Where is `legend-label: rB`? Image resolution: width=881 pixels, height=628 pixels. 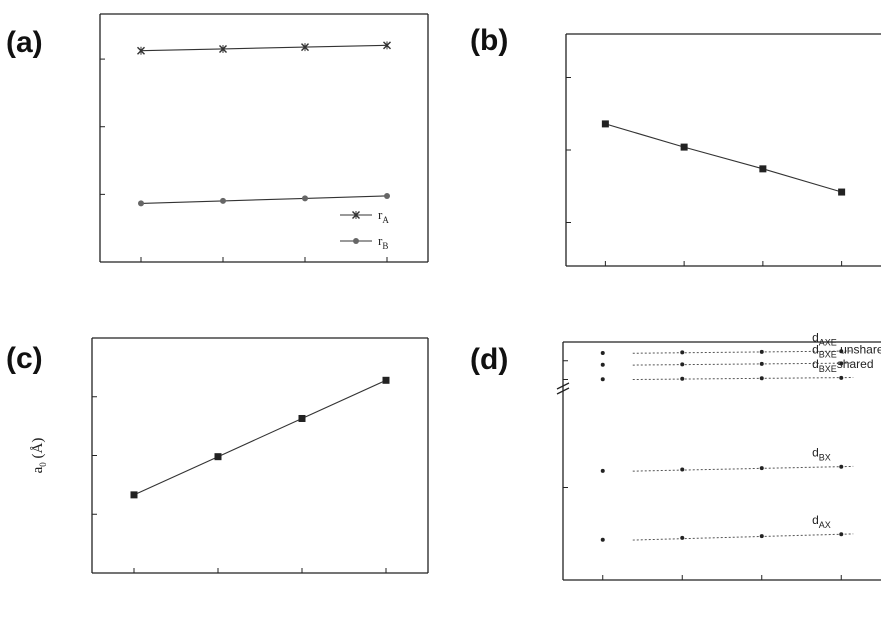
legend-label: rB is located at coordinates (383, 242).